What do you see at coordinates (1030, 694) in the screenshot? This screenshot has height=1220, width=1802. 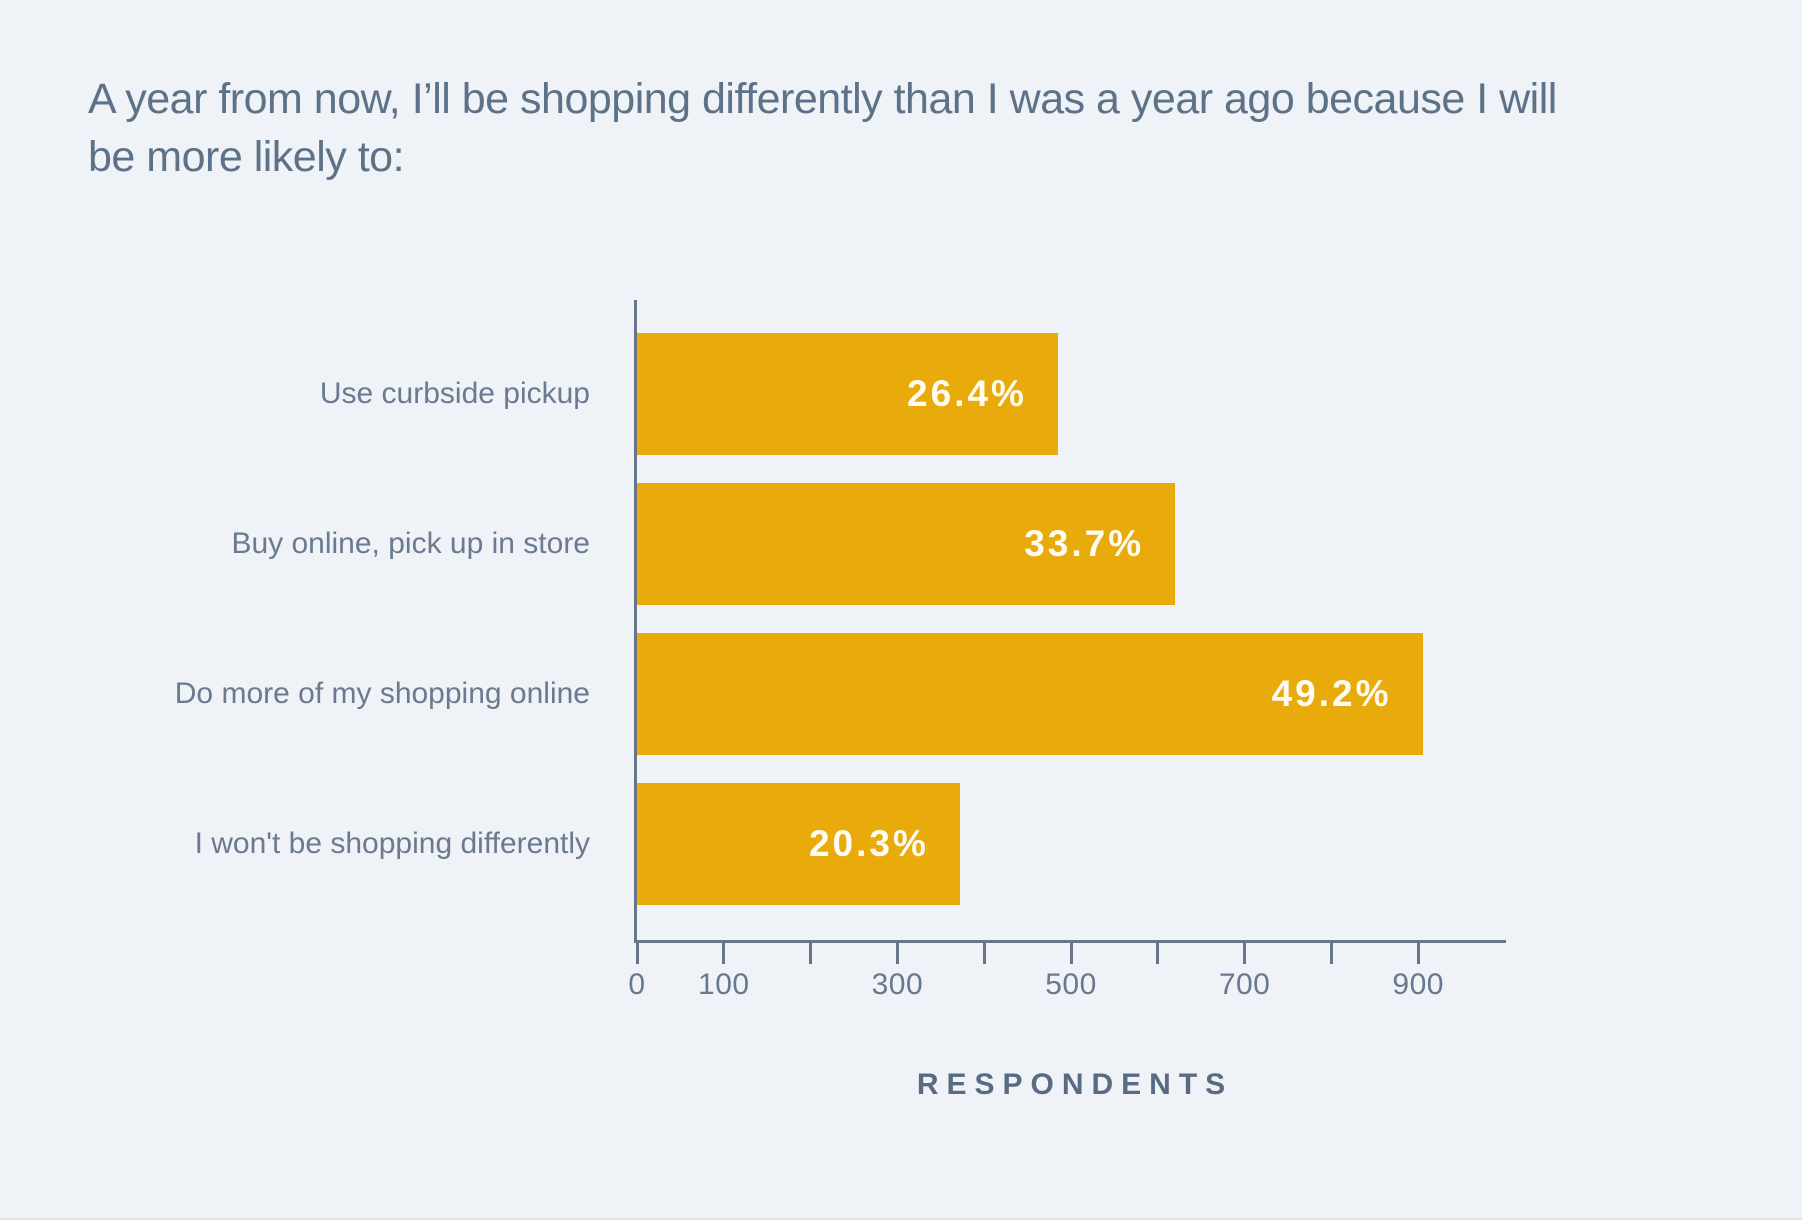 I see `bar-do-more-of-my-shopping-online: 49.2%` at bounding box center [1030, 694].